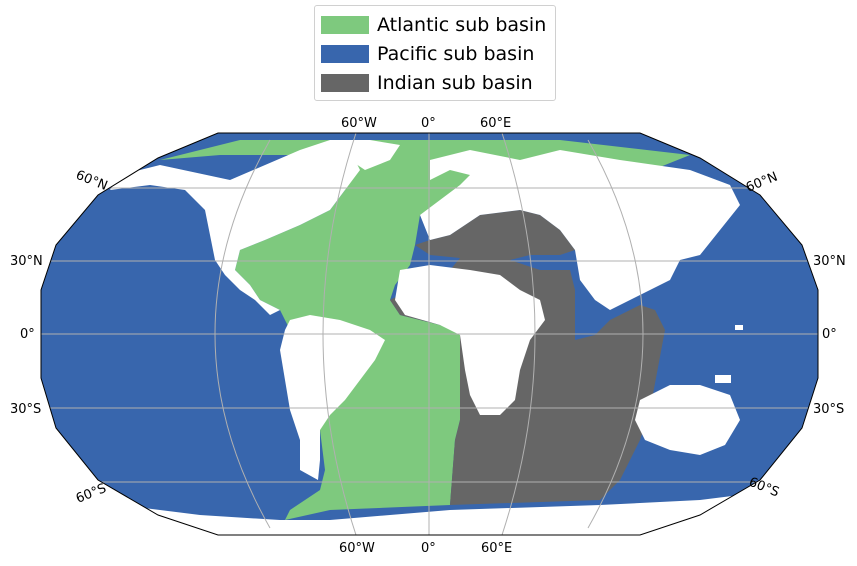  I want to click on lon-label-top-60w: 60°W, so click(359, 123).